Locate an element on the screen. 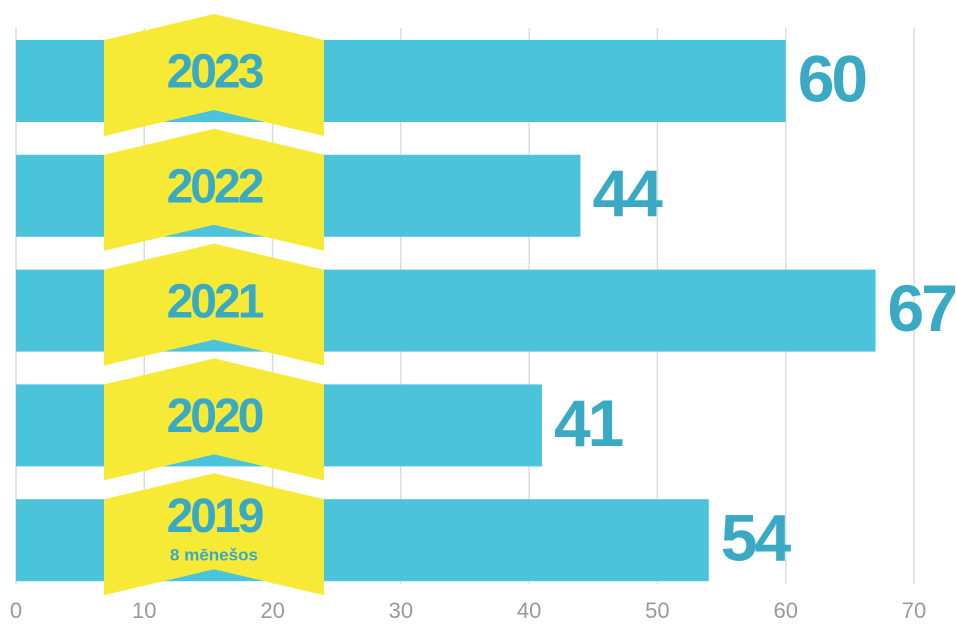 The width and height of the screenshot is (956, 628). category-label: 2021 is located at coordinates (215, 301).